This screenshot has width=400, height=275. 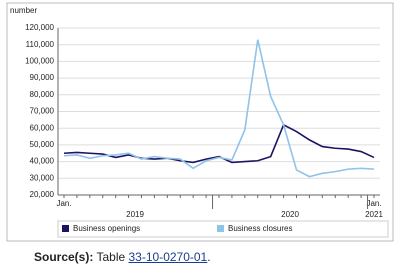 I want to click on source: Source(s): Table 33-10-0270-01., so click(x=122, y=257).